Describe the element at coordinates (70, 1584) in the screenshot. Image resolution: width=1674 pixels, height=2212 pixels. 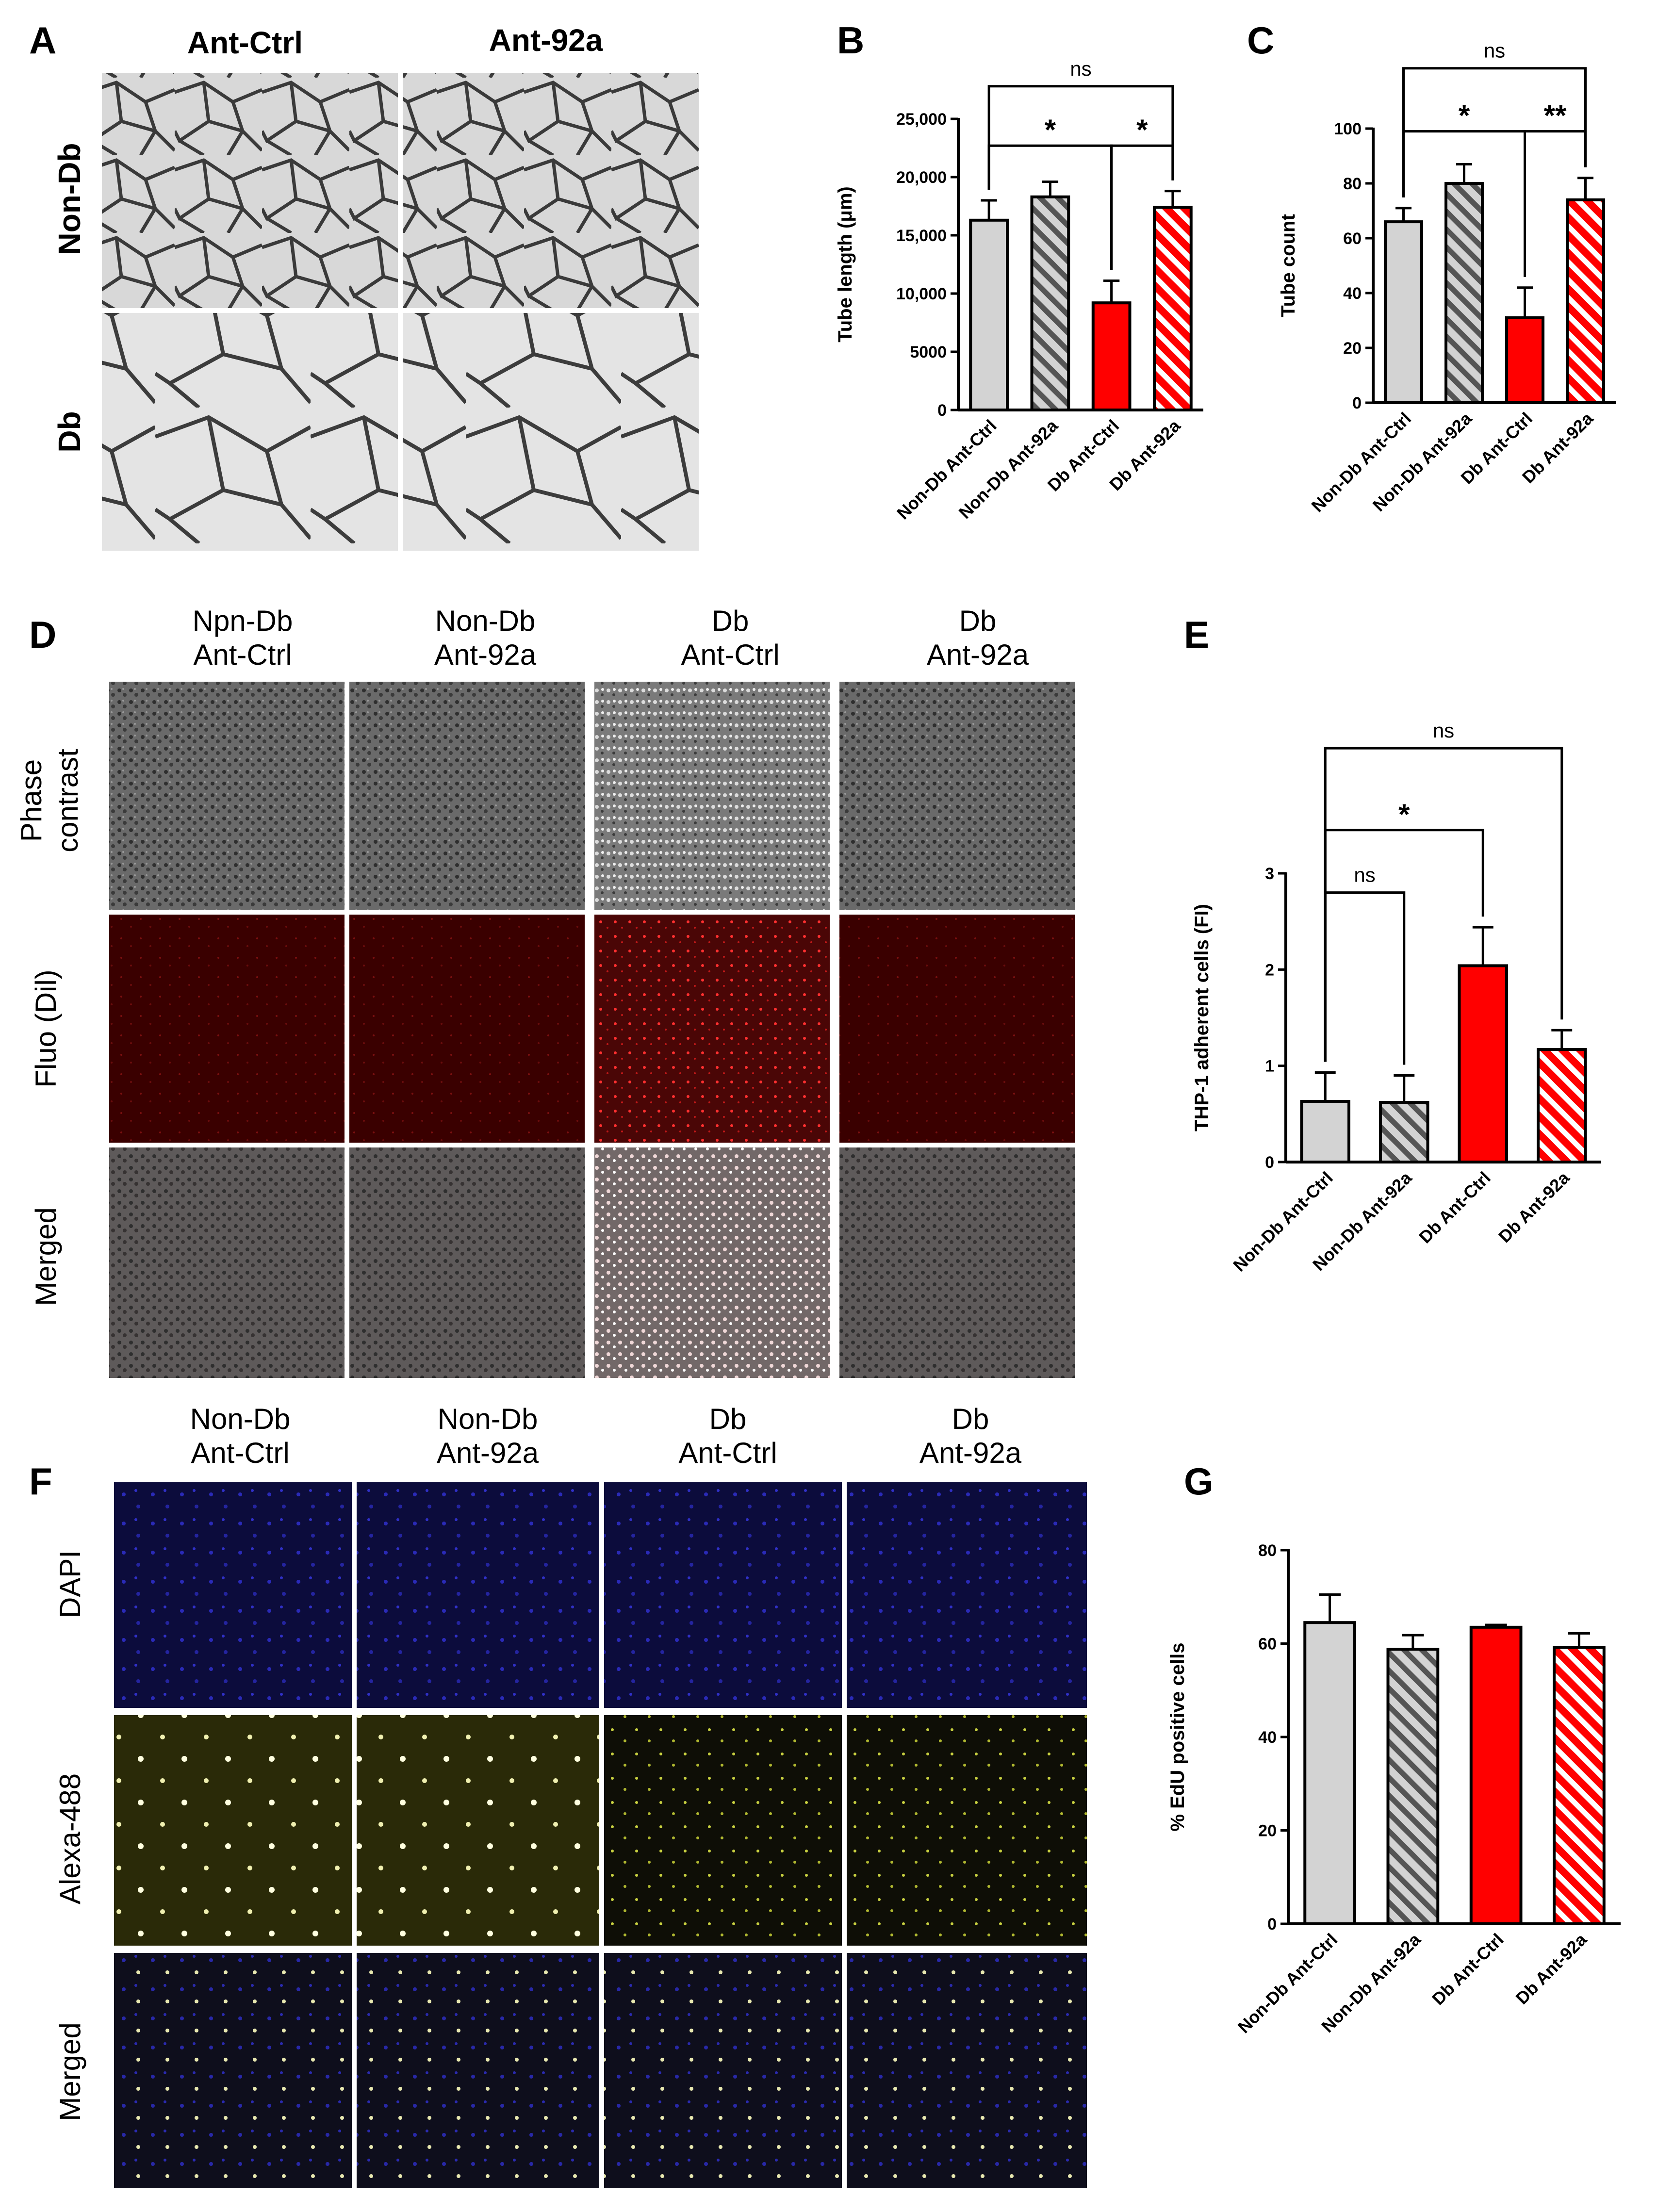
I see `panel-f-row-label-dapi: DAPI` at that location.